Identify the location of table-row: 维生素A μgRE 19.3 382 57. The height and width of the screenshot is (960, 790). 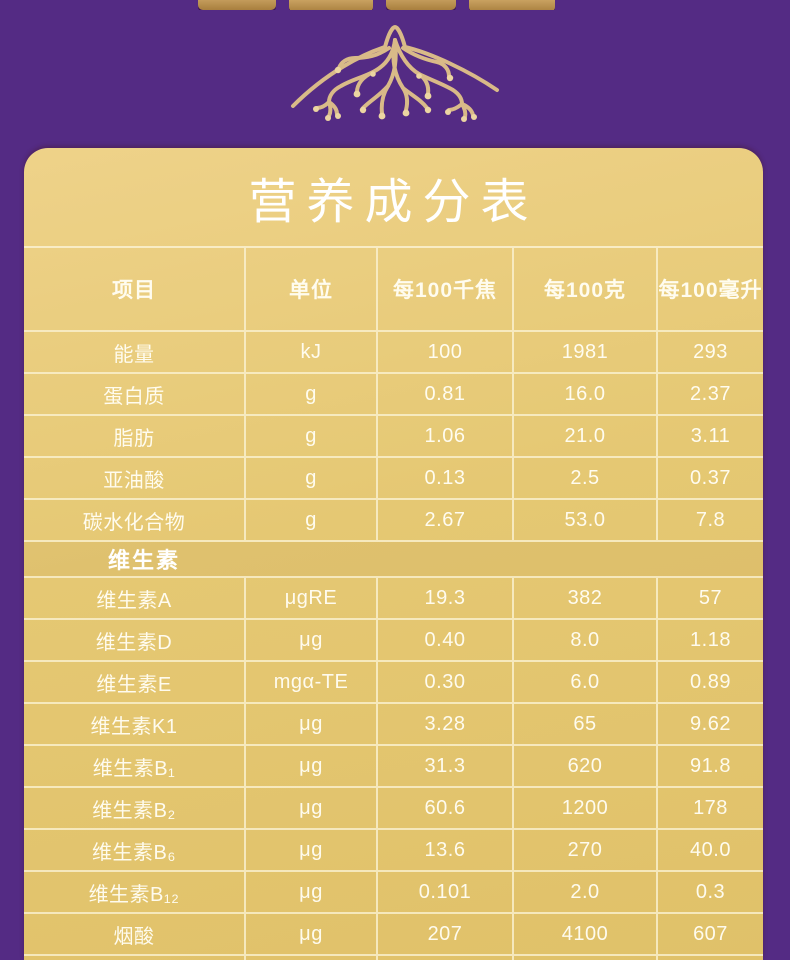
(393, 599).